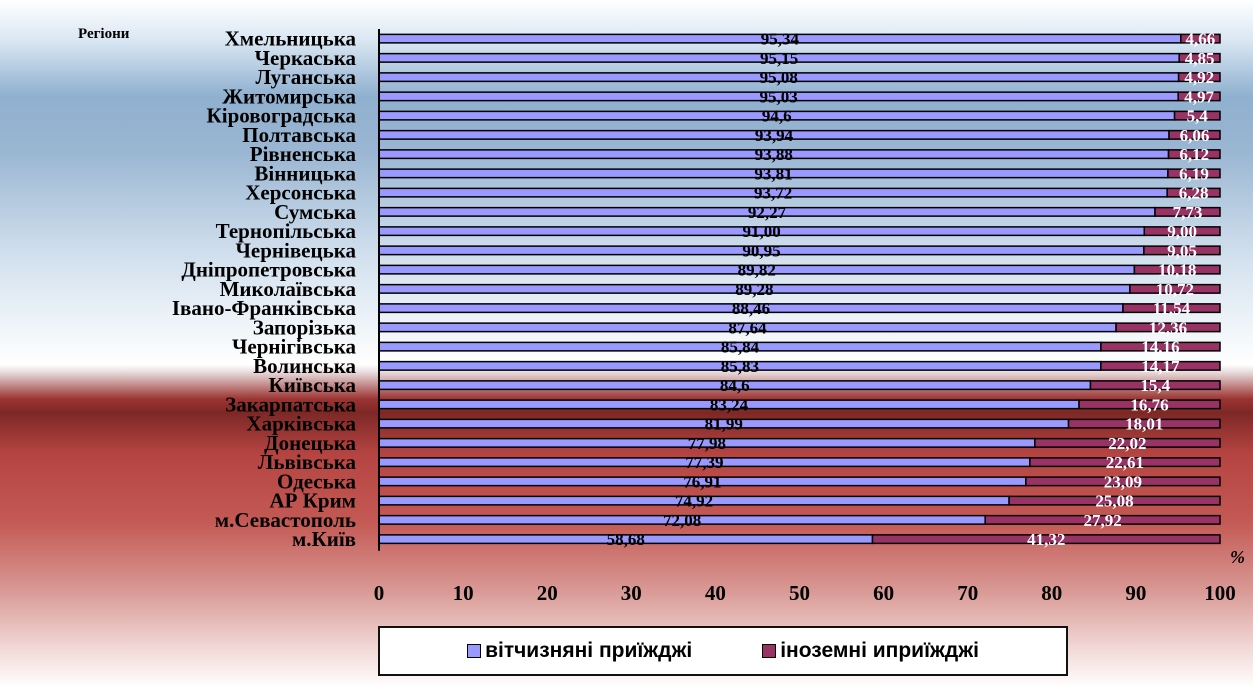 The height and width of the screenshot is (688, 1253). What do you see at coordinates (305, 327) in the screenshot?
I see `category-label: Запорізька` at bounding box center [305, 327].